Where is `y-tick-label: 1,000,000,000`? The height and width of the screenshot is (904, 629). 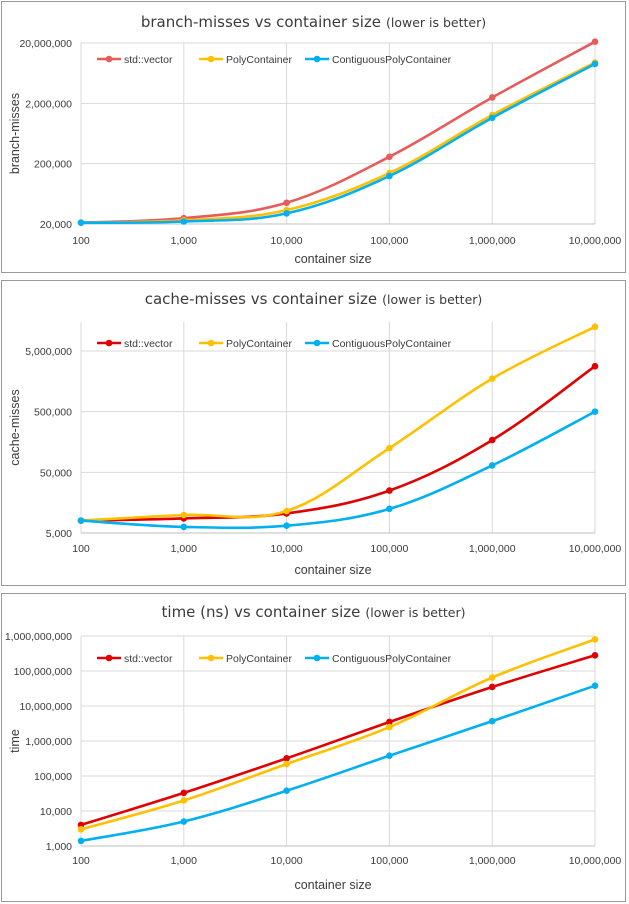
y-tick-label: 1,000,000,000 is located at coordinates (38, 637).